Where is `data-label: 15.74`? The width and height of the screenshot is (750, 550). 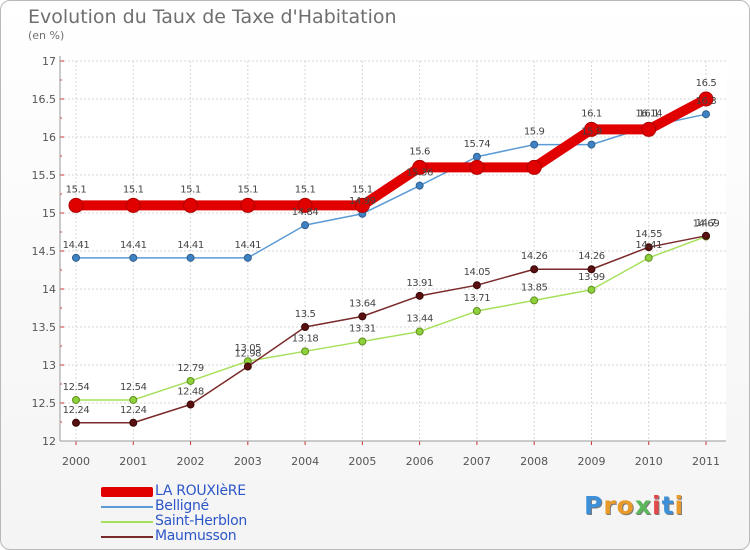 data-label: 15.74 is located at coordinates (477, 144).